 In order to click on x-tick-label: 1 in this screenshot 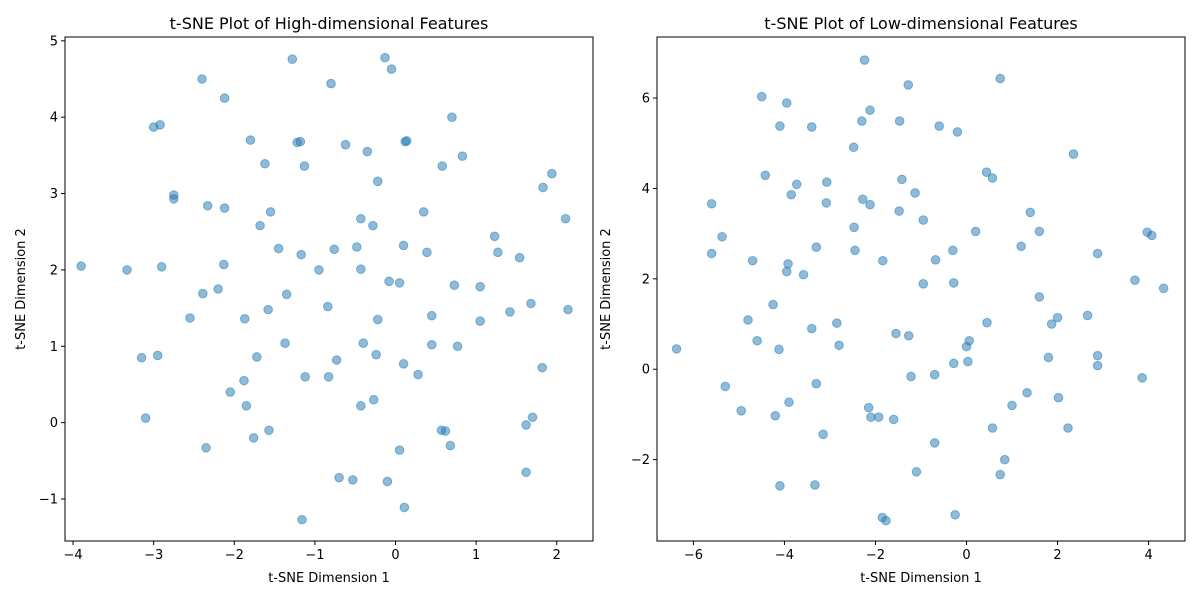, I will do `click(476, 555)`.